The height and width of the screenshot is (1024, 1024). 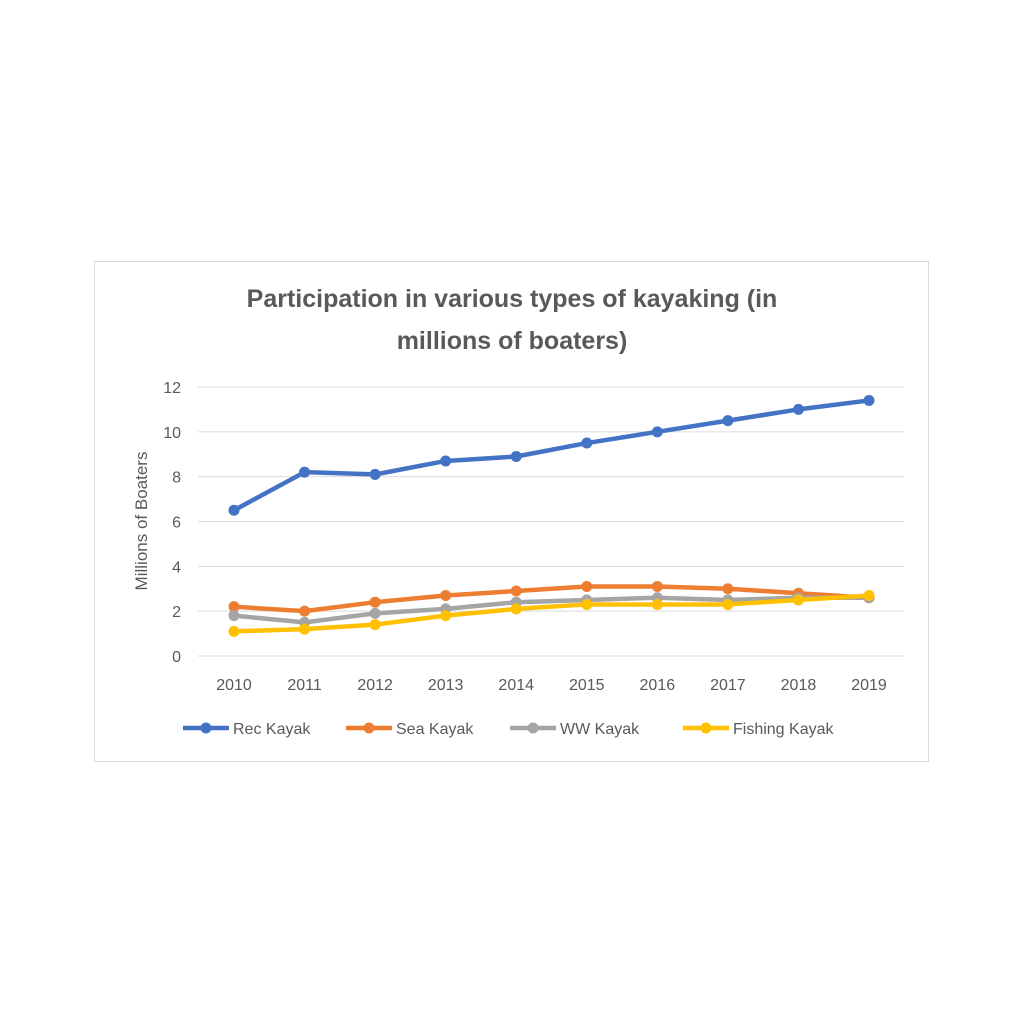 I want to click on legend-item: Sea Kayak, so click(x=410, y=729).